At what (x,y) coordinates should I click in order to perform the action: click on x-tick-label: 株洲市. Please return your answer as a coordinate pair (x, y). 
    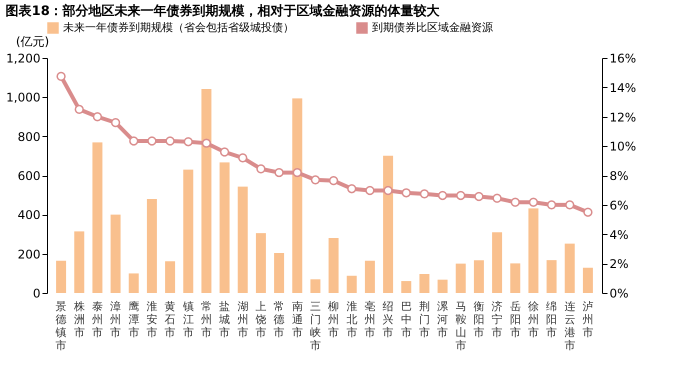
    Looking at the image, I should click on (78, 319).